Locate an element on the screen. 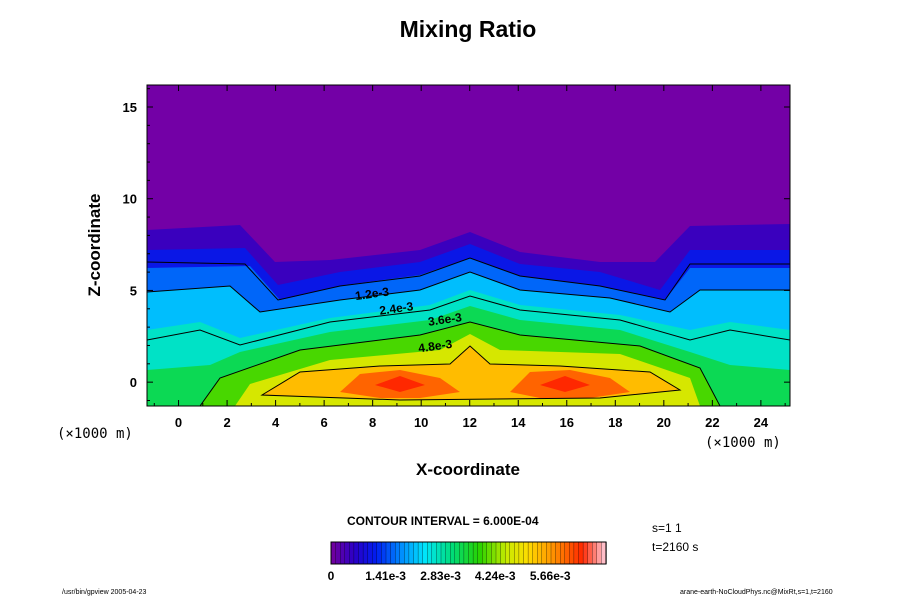  x-tick-label: 14 is located at coordinates (518, 422).